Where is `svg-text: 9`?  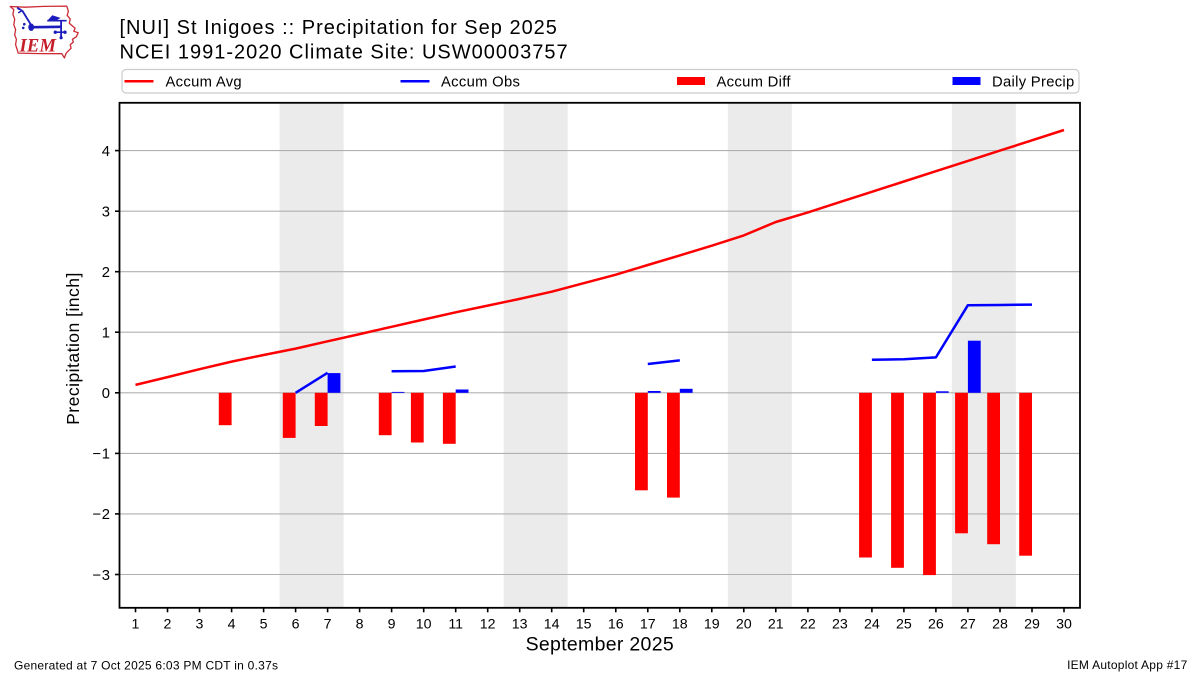
svg-text: 9 is located at coordinates (392, 625).